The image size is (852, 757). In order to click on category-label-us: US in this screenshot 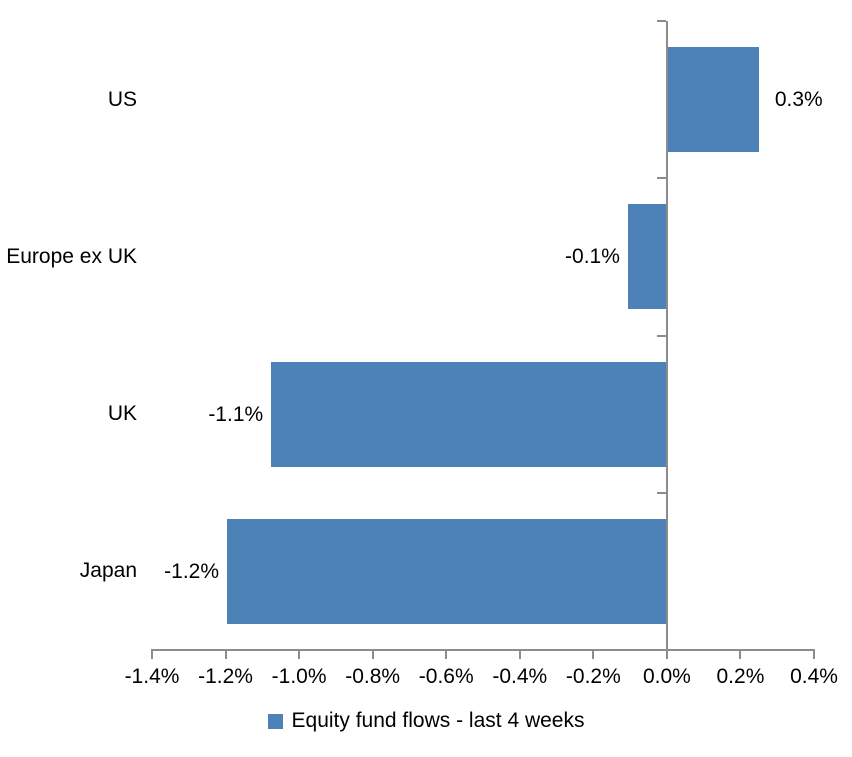, I will do `click(122, 99)`.